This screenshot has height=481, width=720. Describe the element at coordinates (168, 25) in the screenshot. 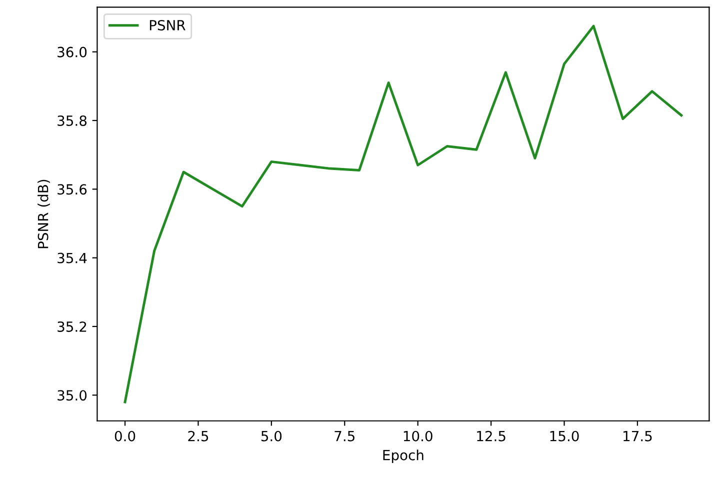

I see `legend-label: PSNR` at that location.